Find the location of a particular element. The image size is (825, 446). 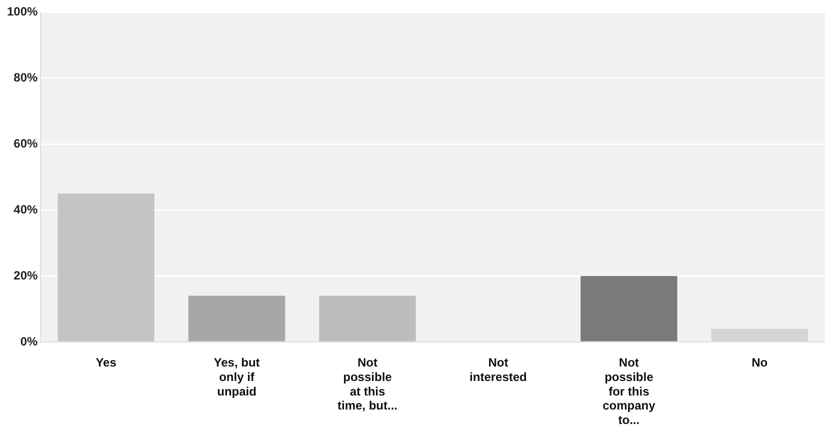

x-tick-label: Not interested is located at coordinates (498, 370).